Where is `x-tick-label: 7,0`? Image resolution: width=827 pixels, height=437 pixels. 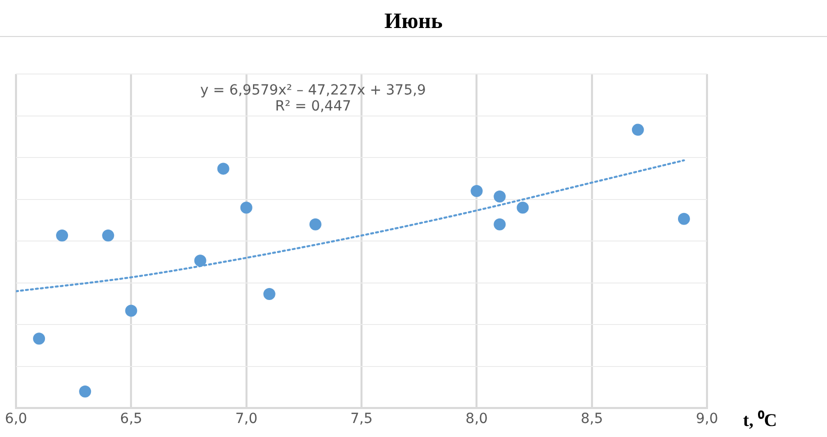
x-tick-label: 7,0 is located at coordinates (246, 419).